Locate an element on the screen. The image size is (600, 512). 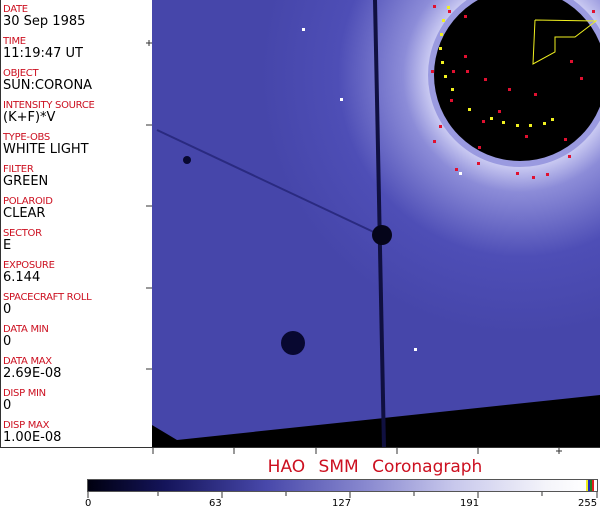
colorbar-marker-colors is located at coordinates (590, 485).